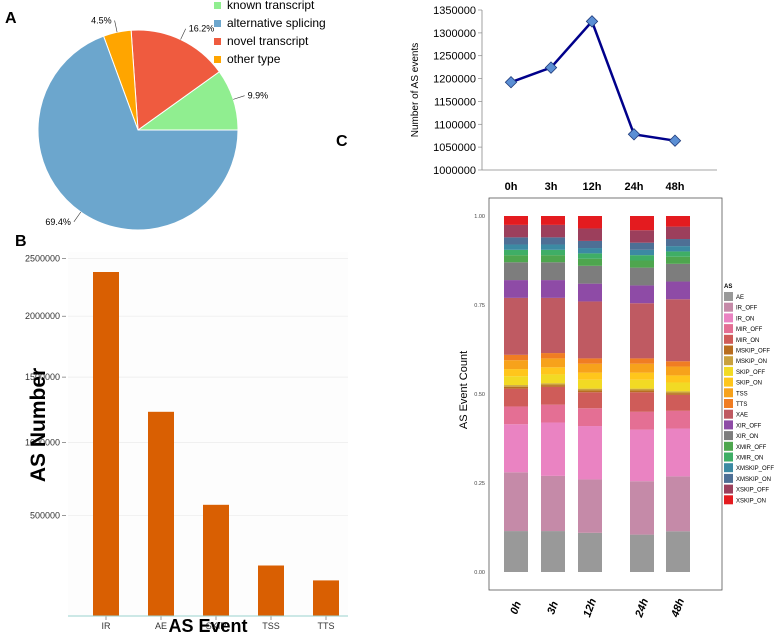  I want to click on line-marker-24h, so click(634, 134).